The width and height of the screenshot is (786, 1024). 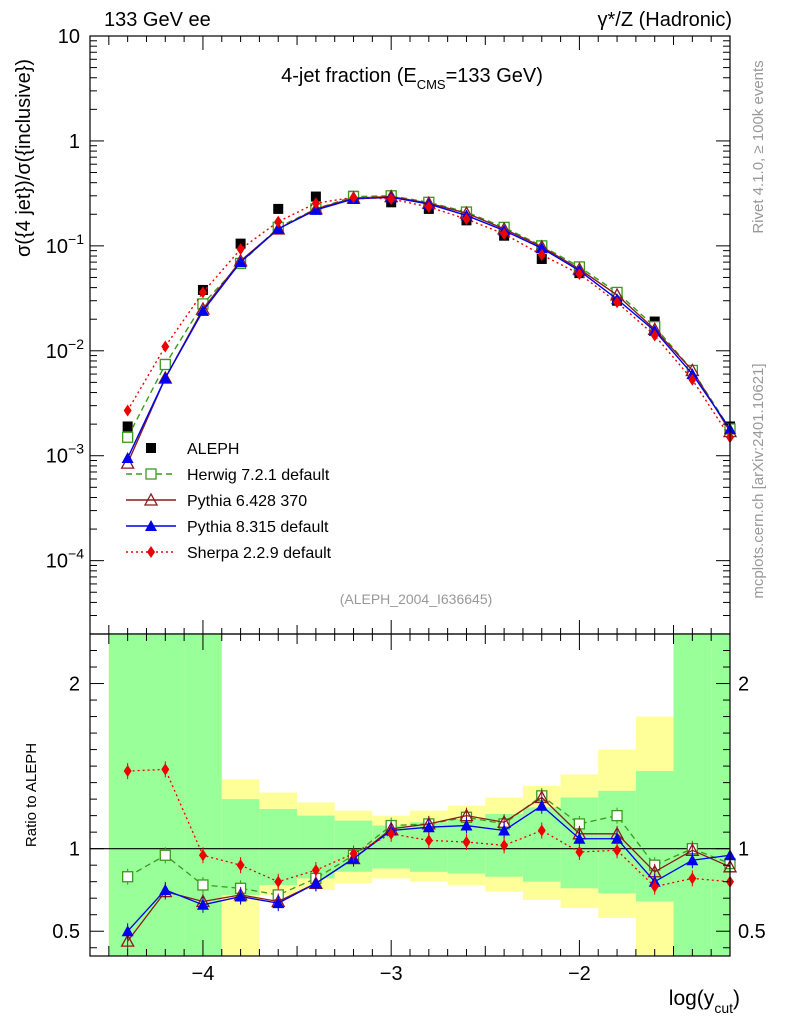 I want to click on legend-item-herwig: Herwig 7.2.1 default, so click(x=228, y=475).